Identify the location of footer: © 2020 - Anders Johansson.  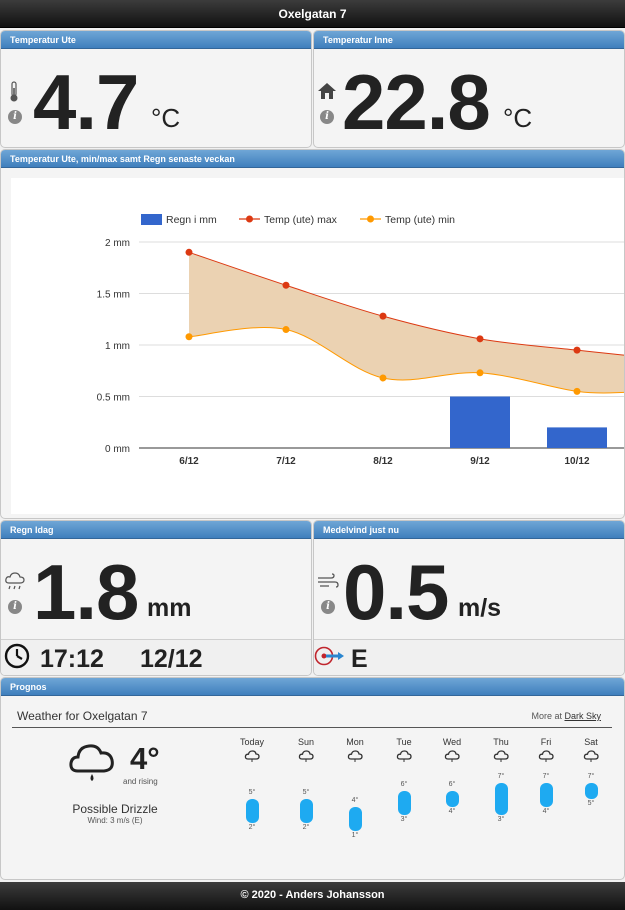
(312, 896).